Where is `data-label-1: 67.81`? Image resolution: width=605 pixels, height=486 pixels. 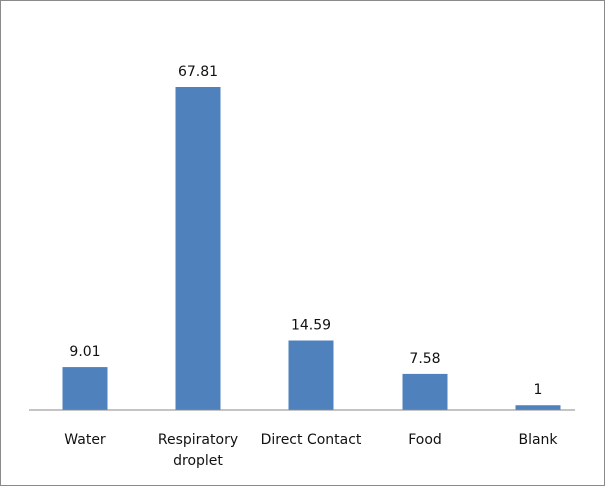 data-label-1: 67.81 is located at coordinates (198, 72).